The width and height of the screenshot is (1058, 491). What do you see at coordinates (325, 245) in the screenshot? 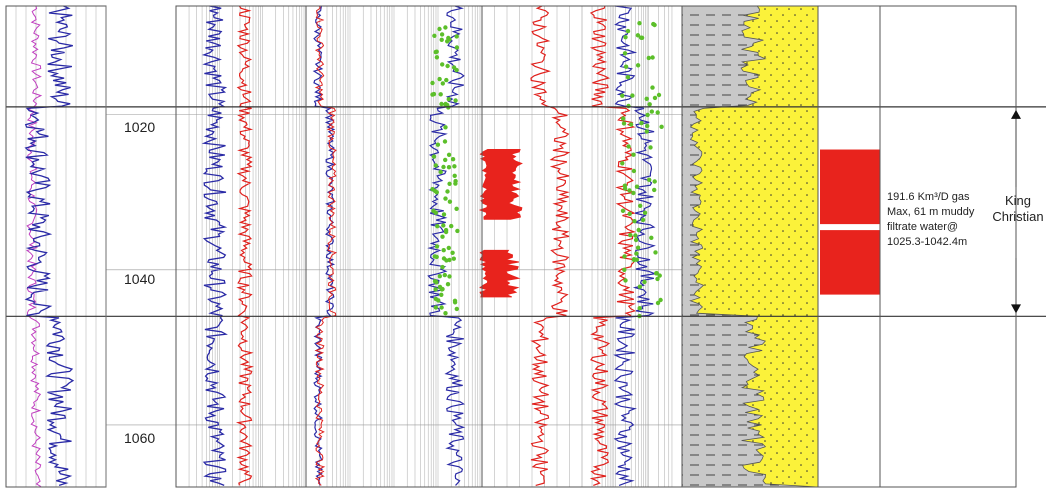
I see `density-curve` at bounding box center [325, 245].